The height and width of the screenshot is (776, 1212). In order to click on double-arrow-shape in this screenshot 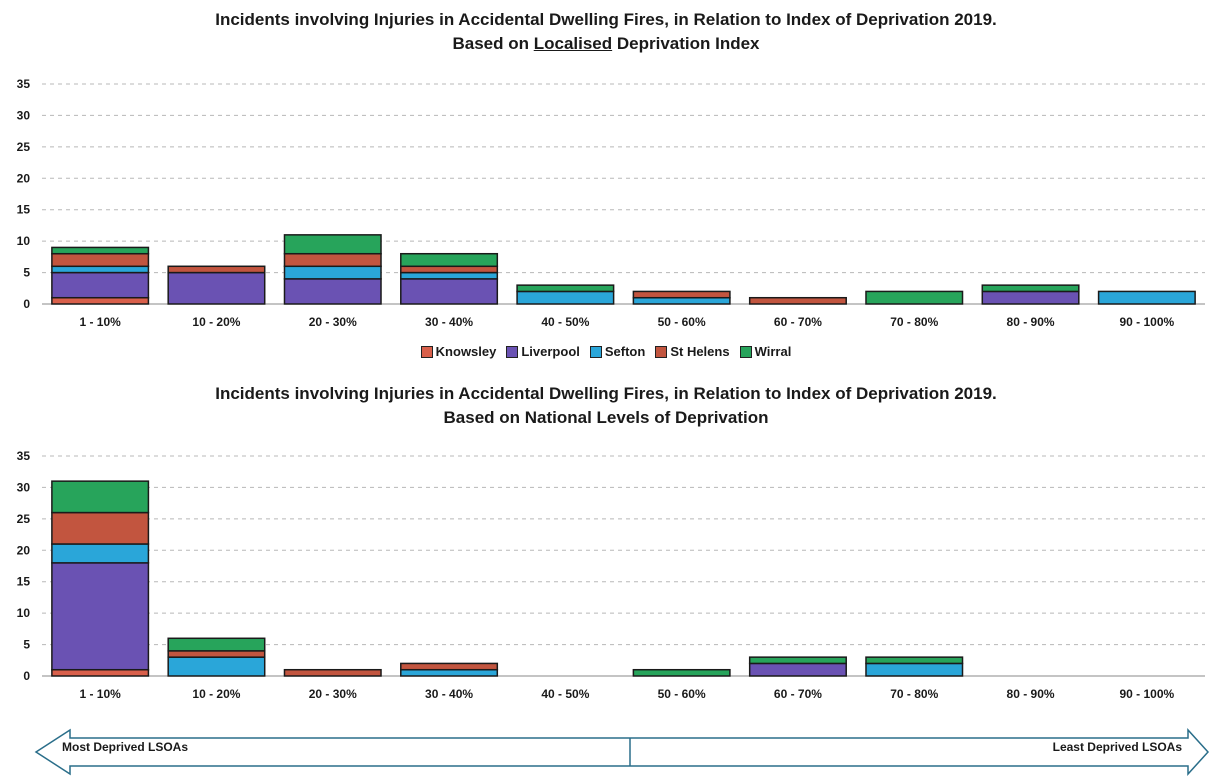, I will do `click(622, 752)`.